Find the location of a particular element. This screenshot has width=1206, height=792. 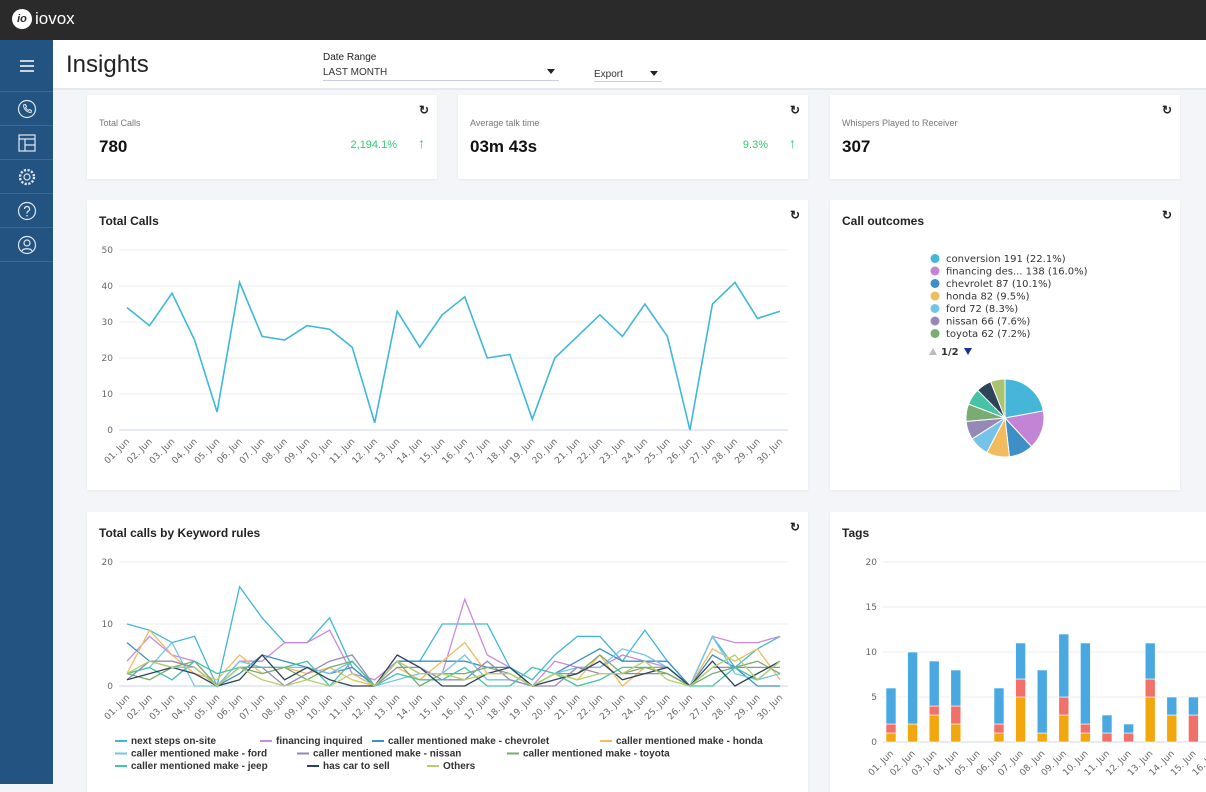

phone-icon is located at coordinates (26, 108).